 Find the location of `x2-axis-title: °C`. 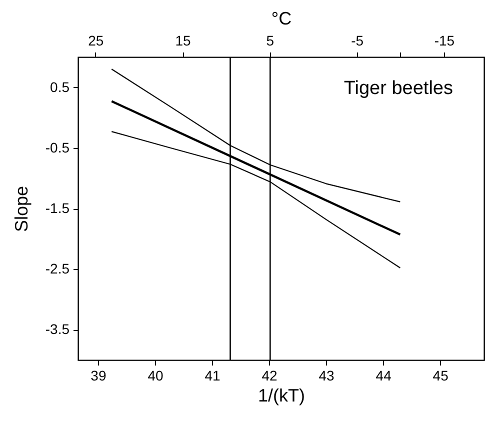

x2-axis-title: °C is located at coordinates (281, 18).